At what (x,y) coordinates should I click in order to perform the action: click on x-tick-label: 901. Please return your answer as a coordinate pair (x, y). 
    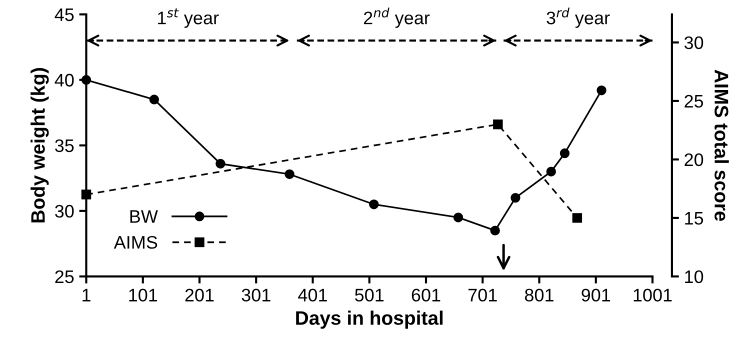
    Looking at the image, I should click on (596, 295).